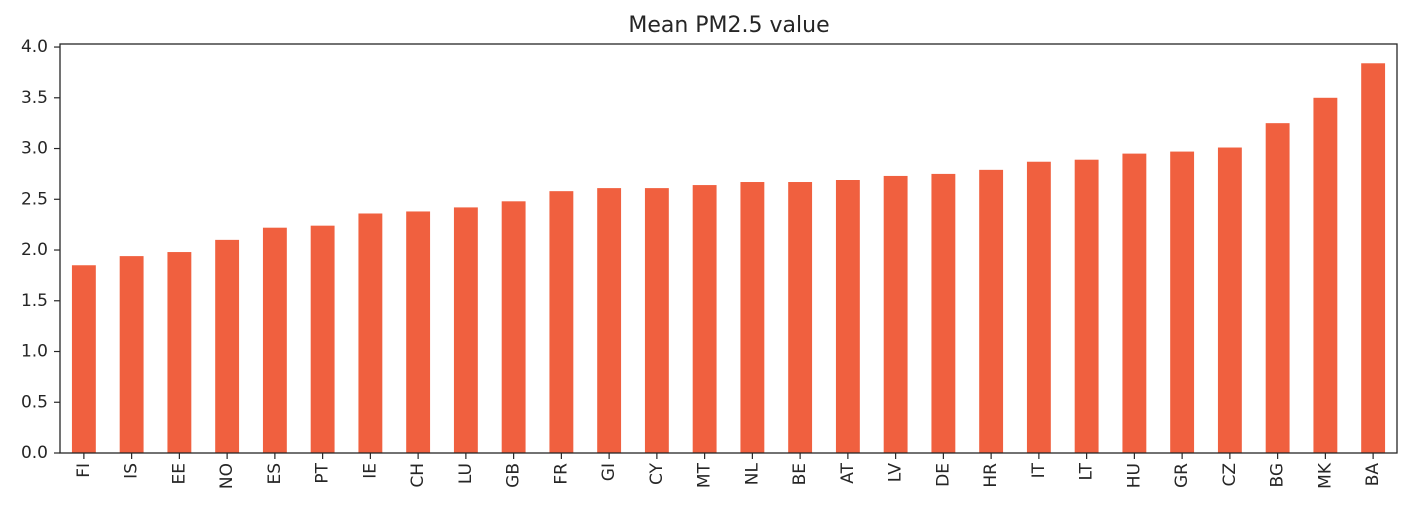  Describe the element at coordinates (34, 301) in the screenshot. I see `y-tick-label: 1.5` at that location.